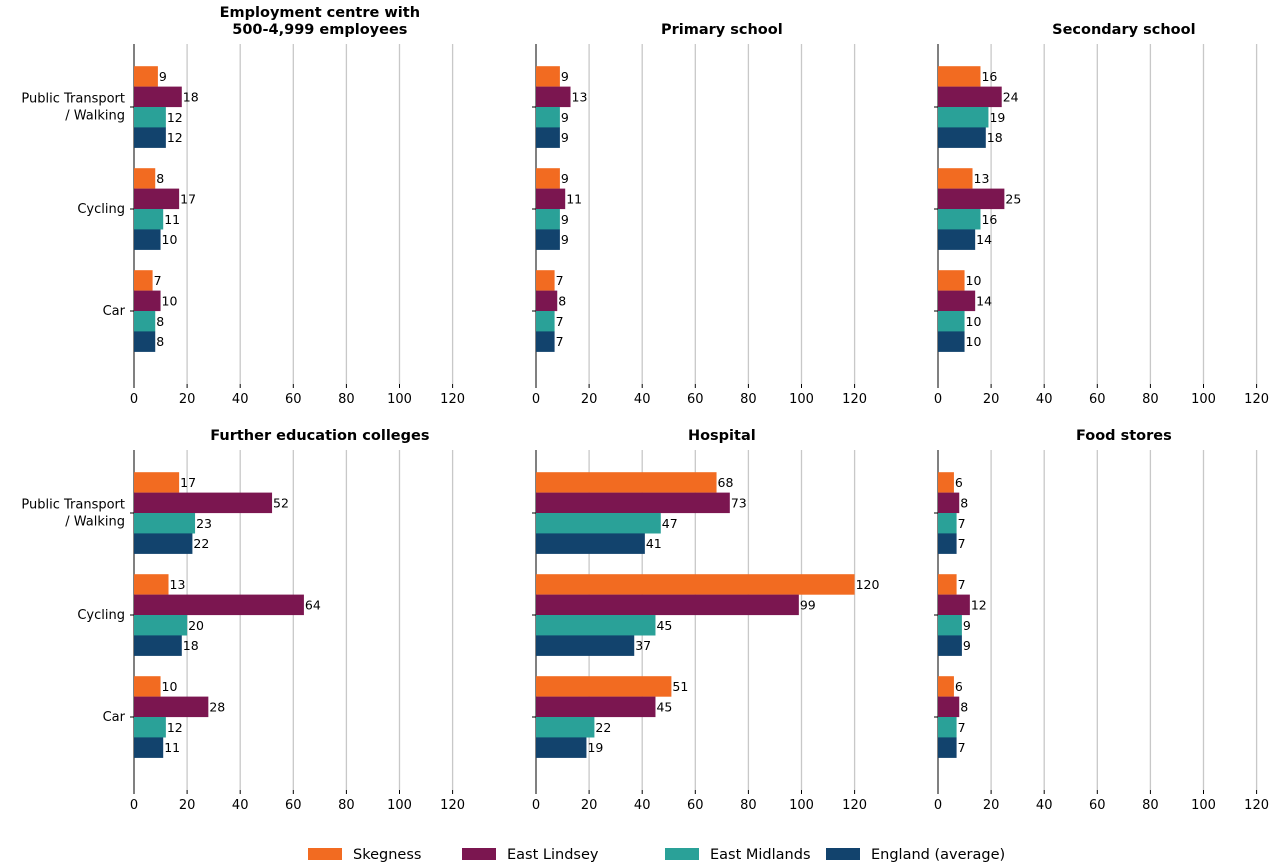 The height and width of the screenshot is (865, 1271). Describe the element at coordinates (281, 502) in the screenshot. I see `data-label: 52` at that location.